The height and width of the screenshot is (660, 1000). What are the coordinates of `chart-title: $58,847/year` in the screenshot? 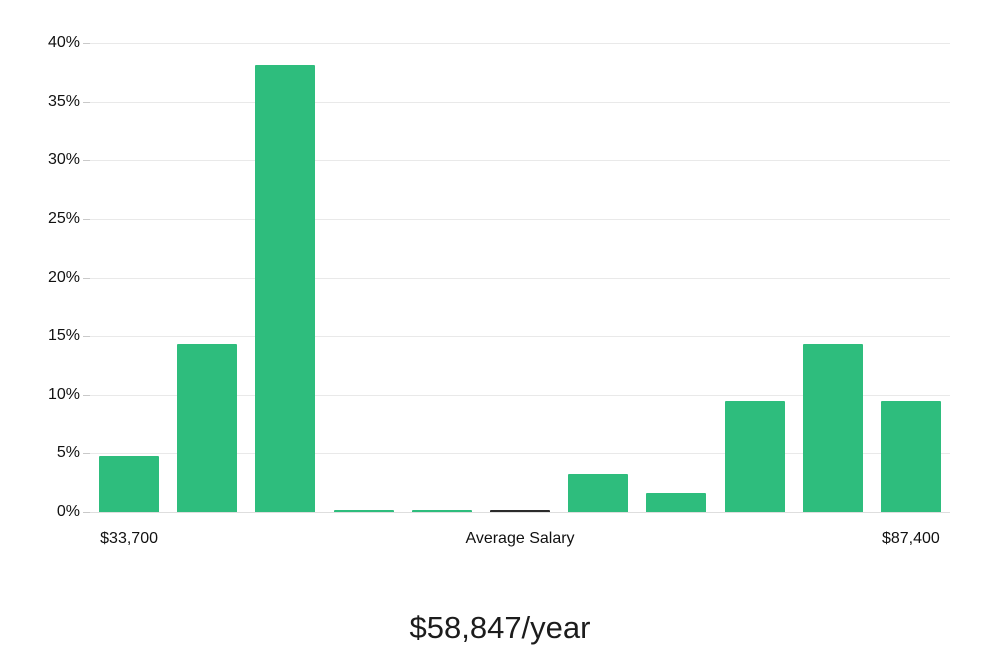 It's located at (500, 627).